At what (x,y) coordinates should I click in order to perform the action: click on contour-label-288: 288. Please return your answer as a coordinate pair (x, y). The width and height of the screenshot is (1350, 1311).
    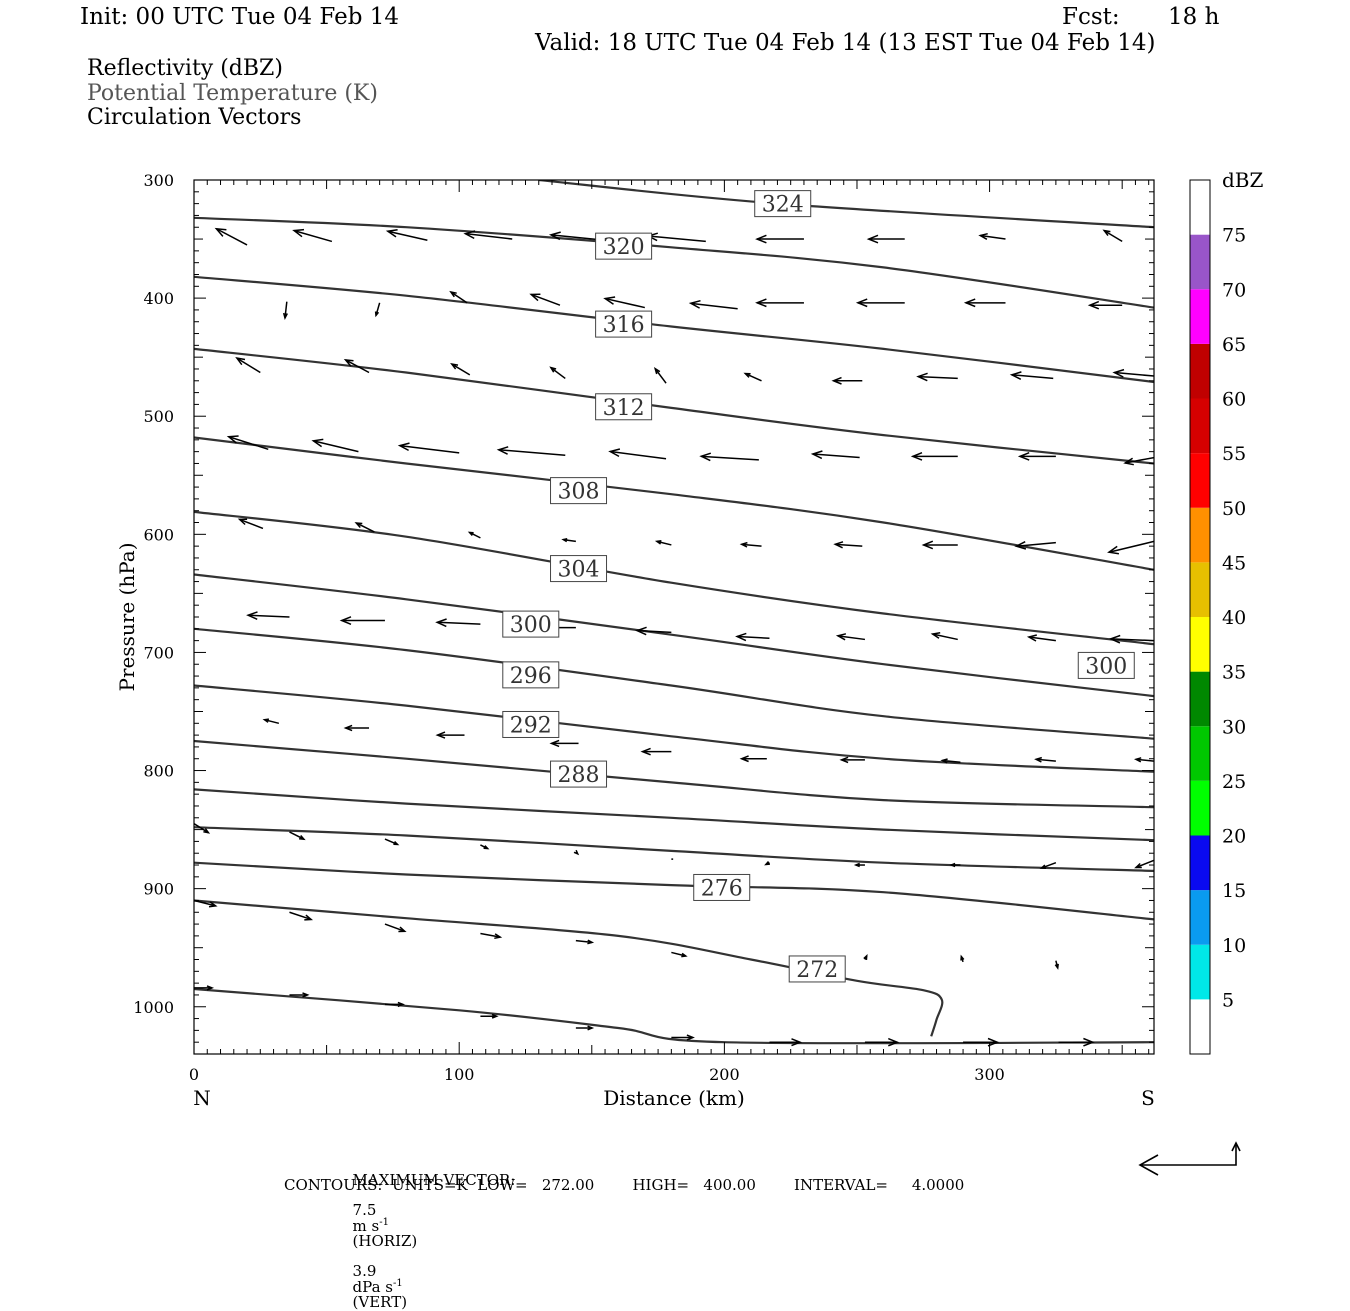
    Looking at the image, I should click on (579, 775).